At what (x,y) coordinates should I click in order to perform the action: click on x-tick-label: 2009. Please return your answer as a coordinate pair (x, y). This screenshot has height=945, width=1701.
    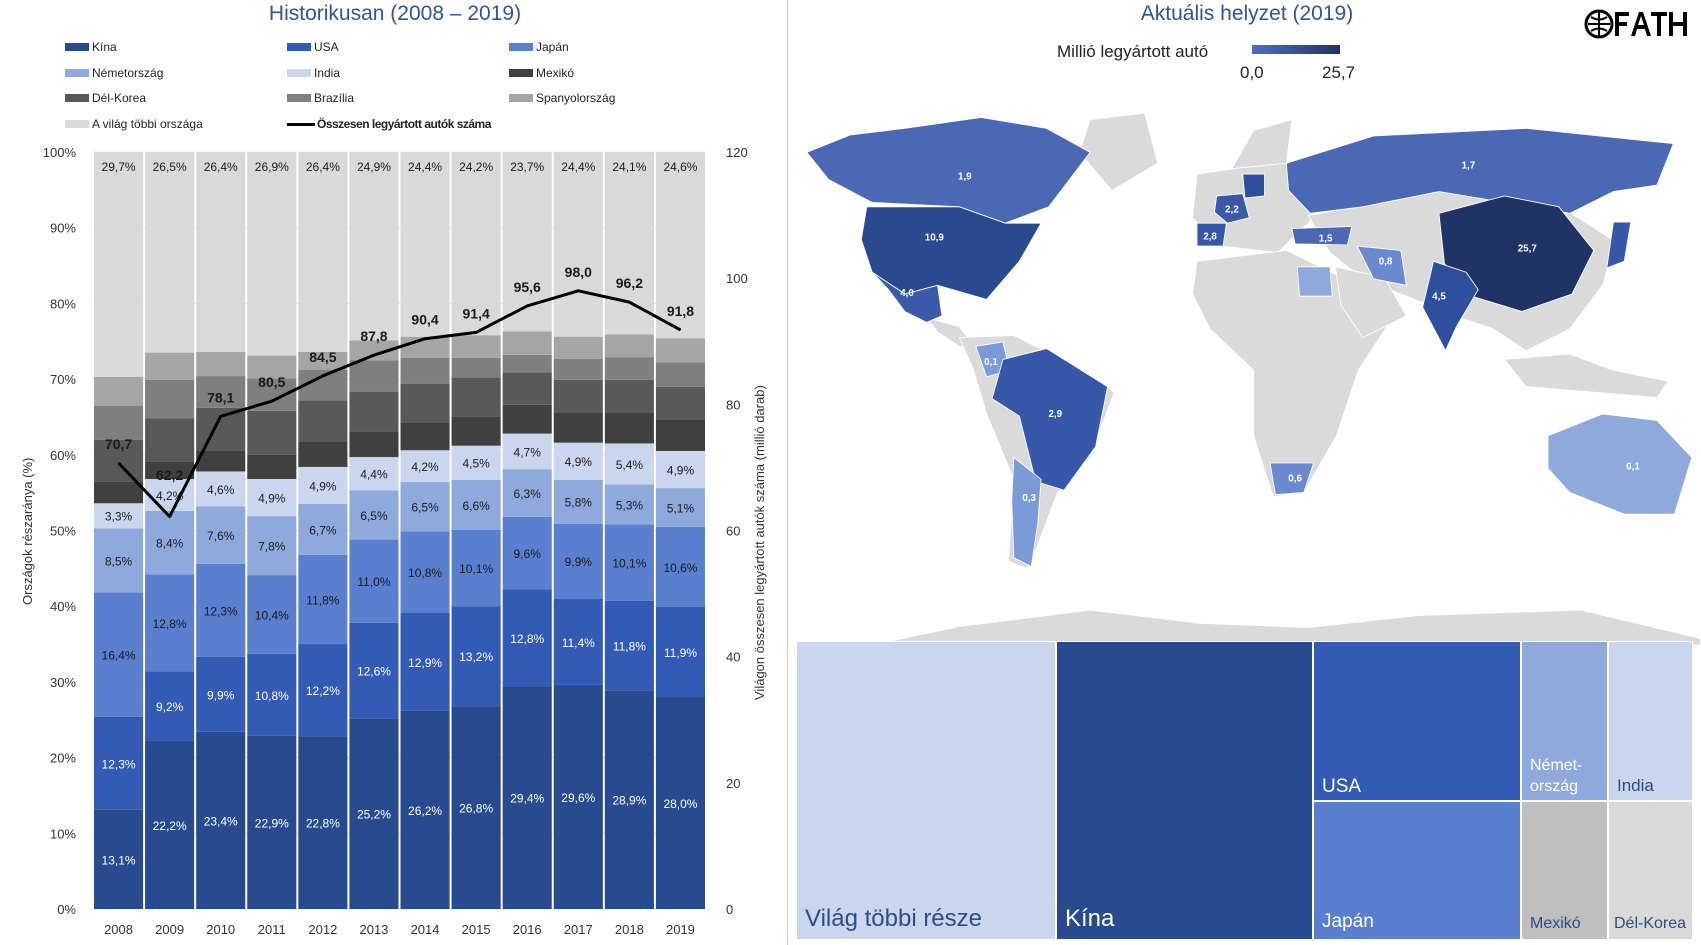
    Looking at the image, I should click on (169, 929).